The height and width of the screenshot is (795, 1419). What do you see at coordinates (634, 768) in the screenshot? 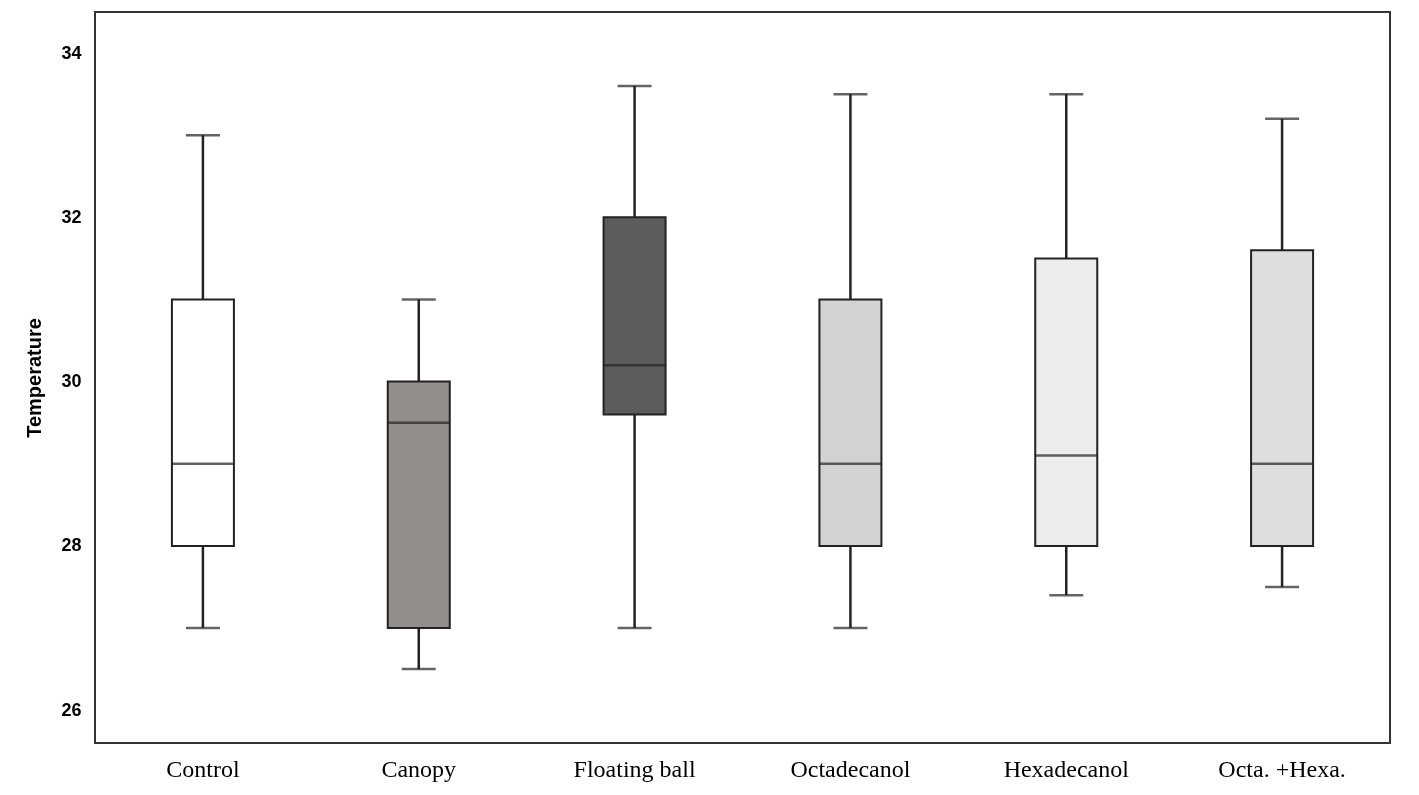
I see `x-tick-label: Floating ball` at bounding box center [634, 768].